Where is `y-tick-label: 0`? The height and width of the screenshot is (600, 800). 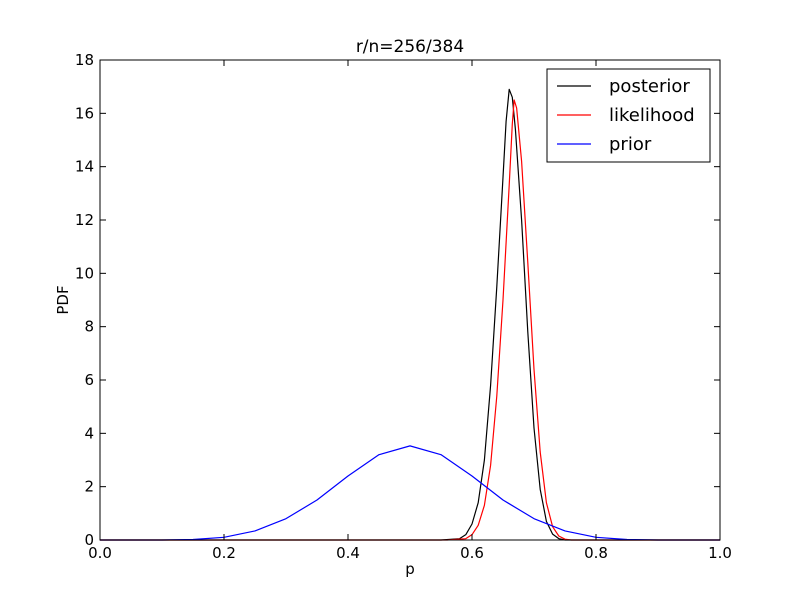
y-tick-label: 0 is located at coordinates (89, 540).